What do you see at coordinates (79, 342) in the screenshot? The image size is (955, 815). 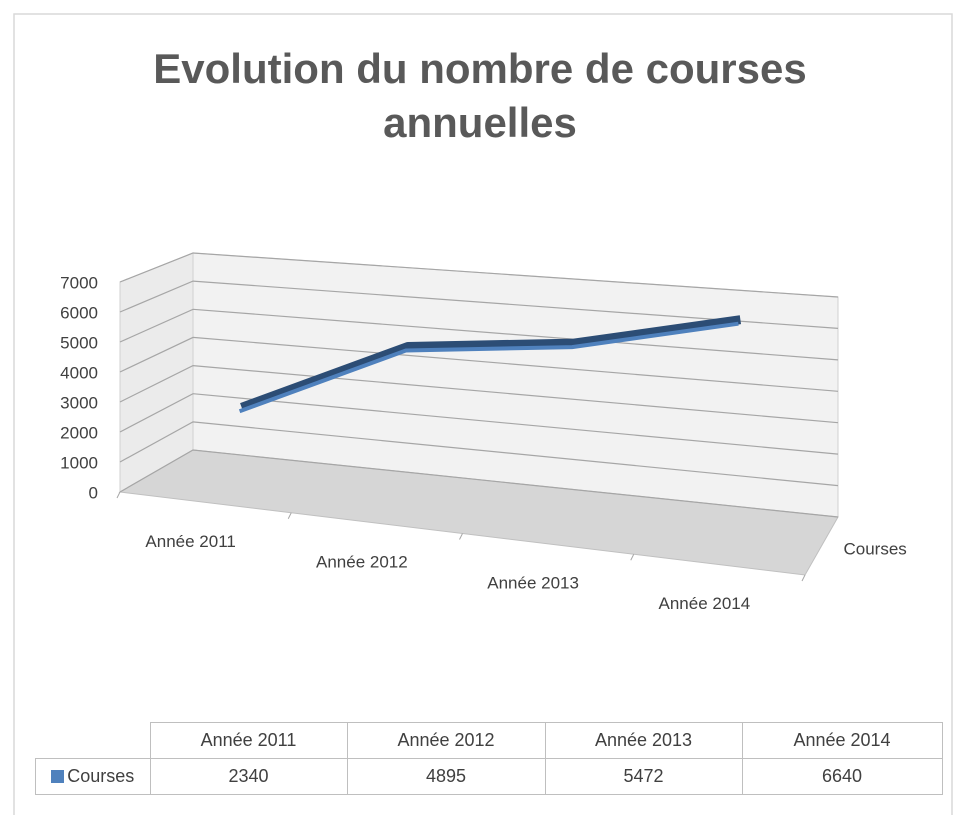 I see `y-tick-label: 5000` at bounding box center [79, 342].